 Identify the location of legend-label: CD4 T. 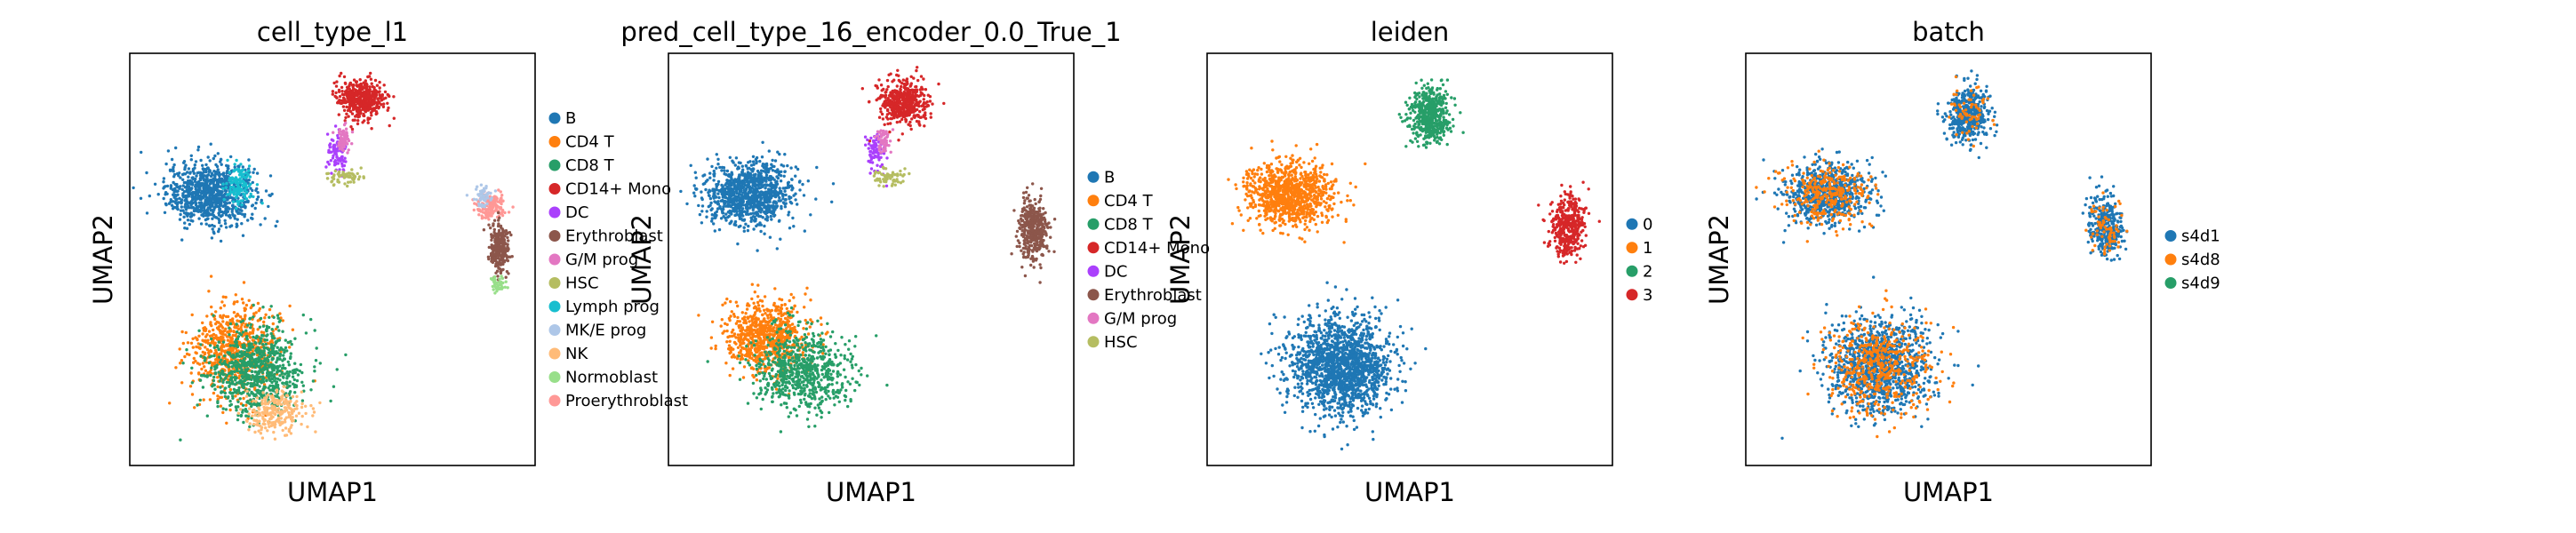
(590, 142).